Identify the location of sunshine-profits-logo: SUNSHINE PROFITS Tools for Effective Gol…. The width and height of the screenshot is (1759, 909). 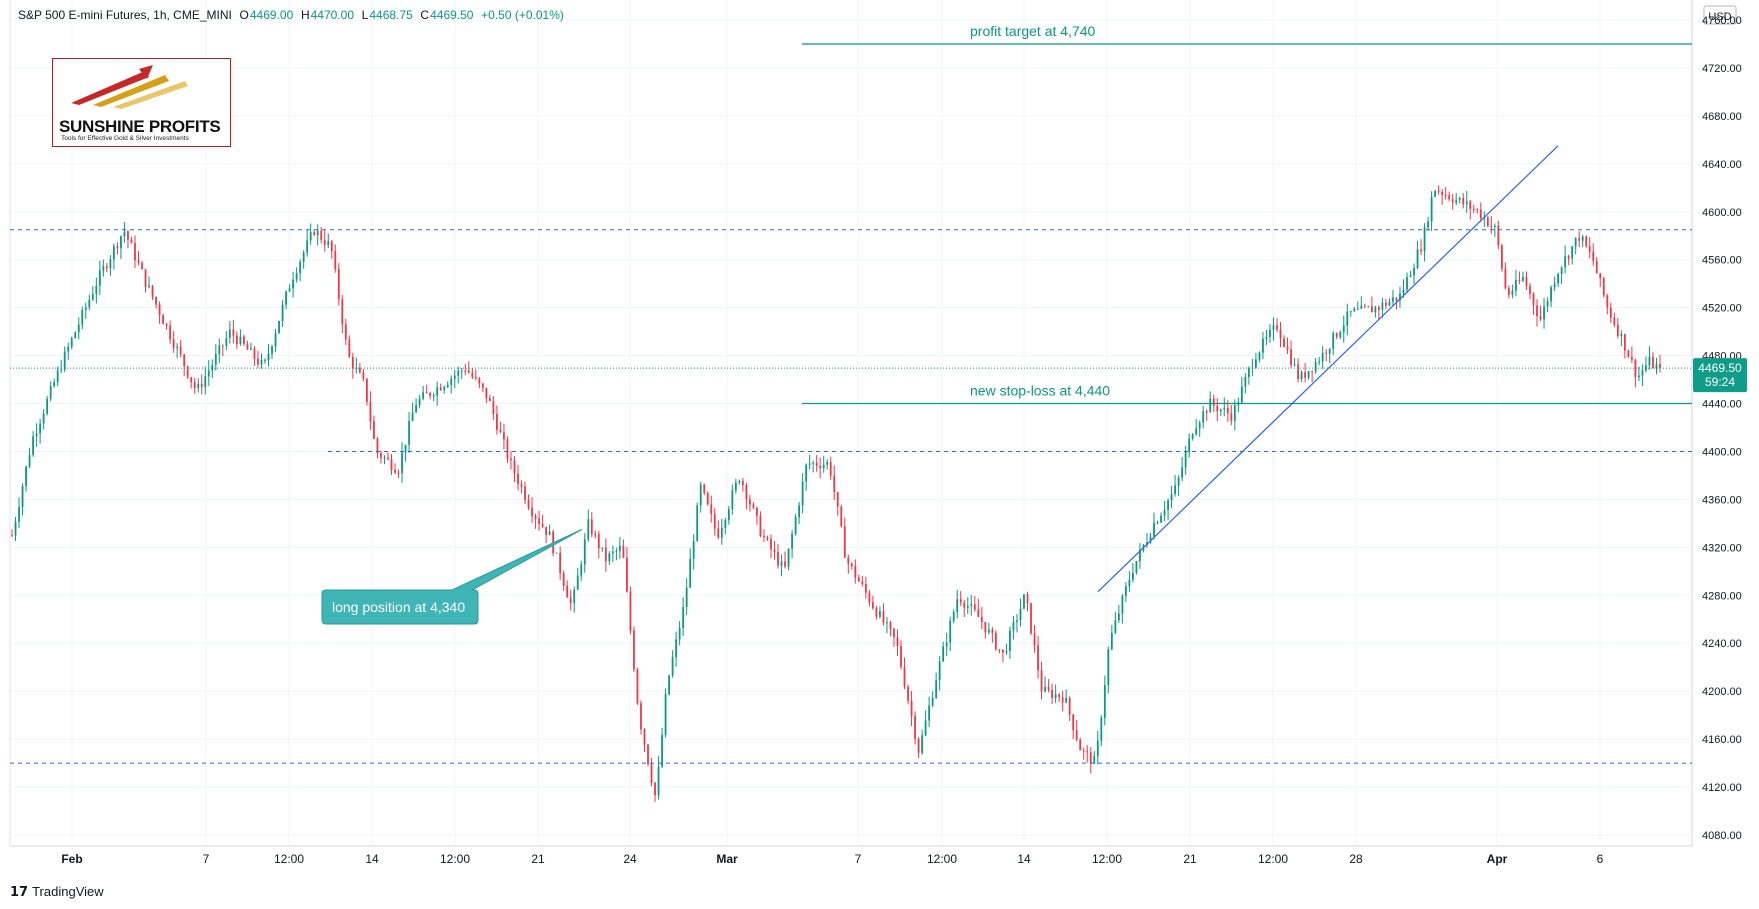
(141, 102).